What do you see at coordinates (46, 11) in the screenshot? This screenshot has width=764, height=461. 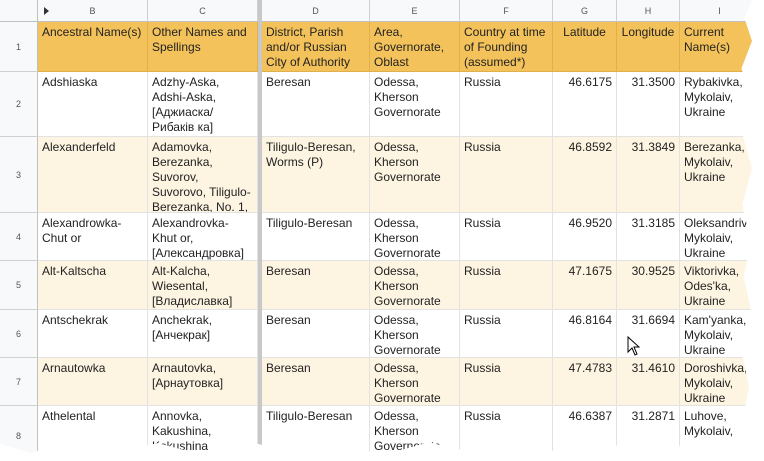 I see `collapse-arrow` at bounding box center [46, 11].